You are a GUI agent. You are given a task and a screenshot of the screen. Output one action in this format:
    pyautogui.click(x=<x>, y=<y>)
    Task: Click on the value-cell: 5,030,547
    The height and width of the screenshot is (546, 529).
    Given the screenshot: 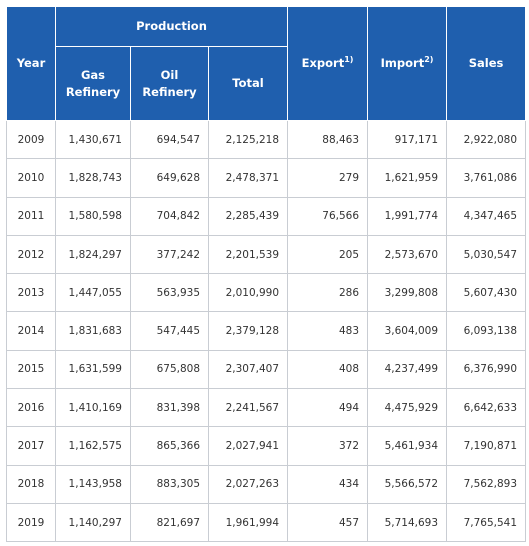 What is the action you would take?
    pyautogui.click(x=486, y=254)
    